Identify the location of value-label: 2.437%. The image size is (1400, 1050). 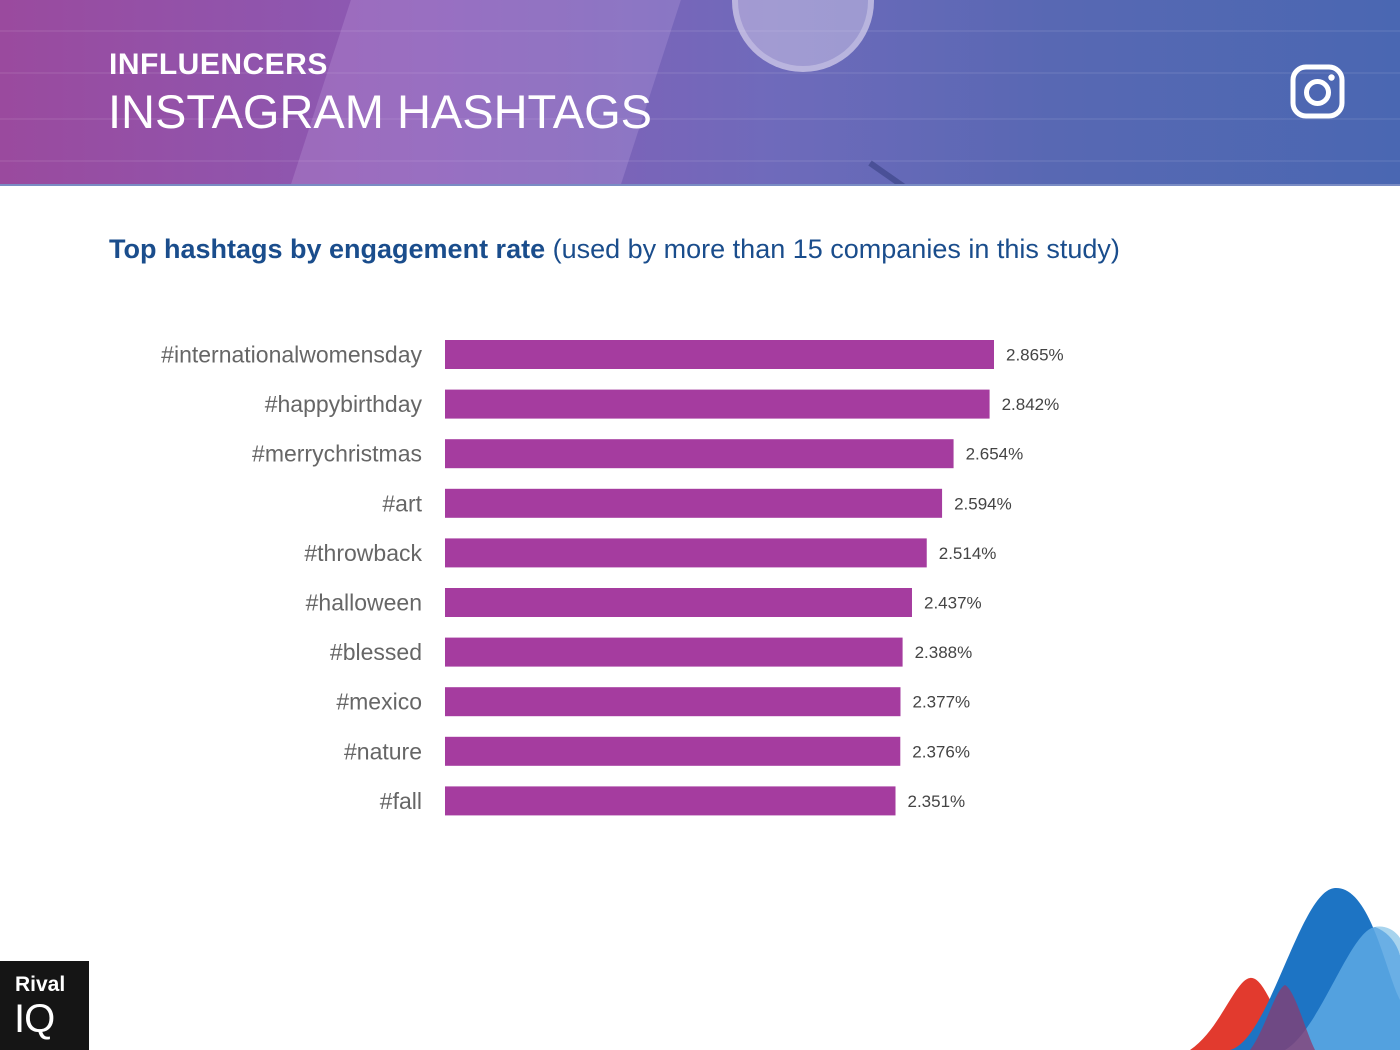
(953, 603).